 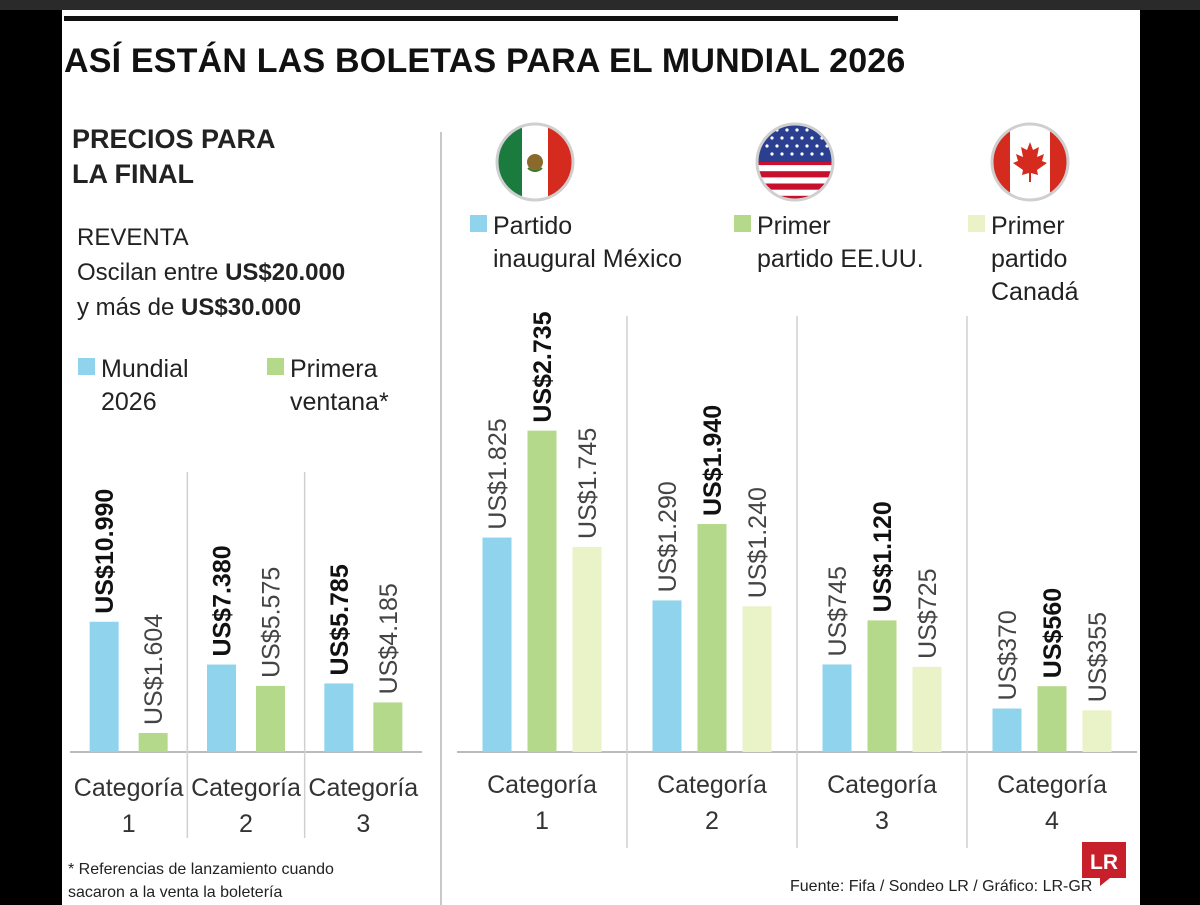 What do you see at coordinates (758, 542) in the screenshot?
I see `bar-value-label: US$1.240` at bounding box center [758, 542].